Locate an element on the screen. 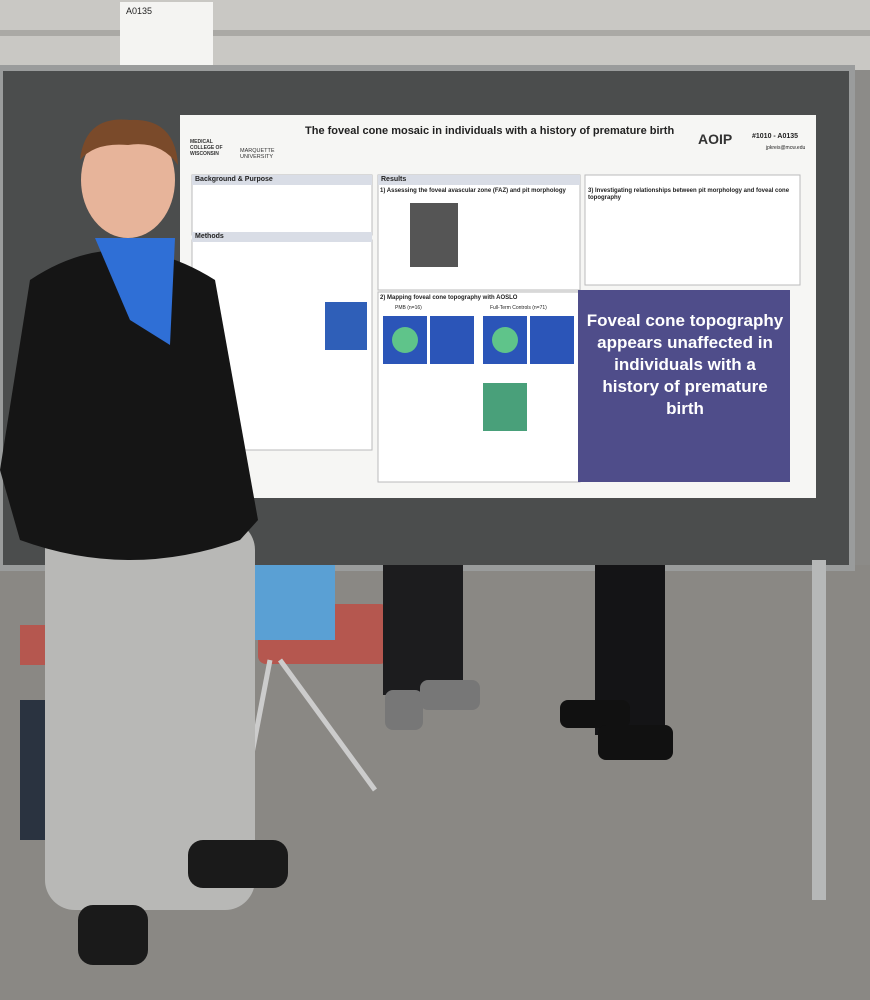  chair-leg is located at coordinates (327, 725).